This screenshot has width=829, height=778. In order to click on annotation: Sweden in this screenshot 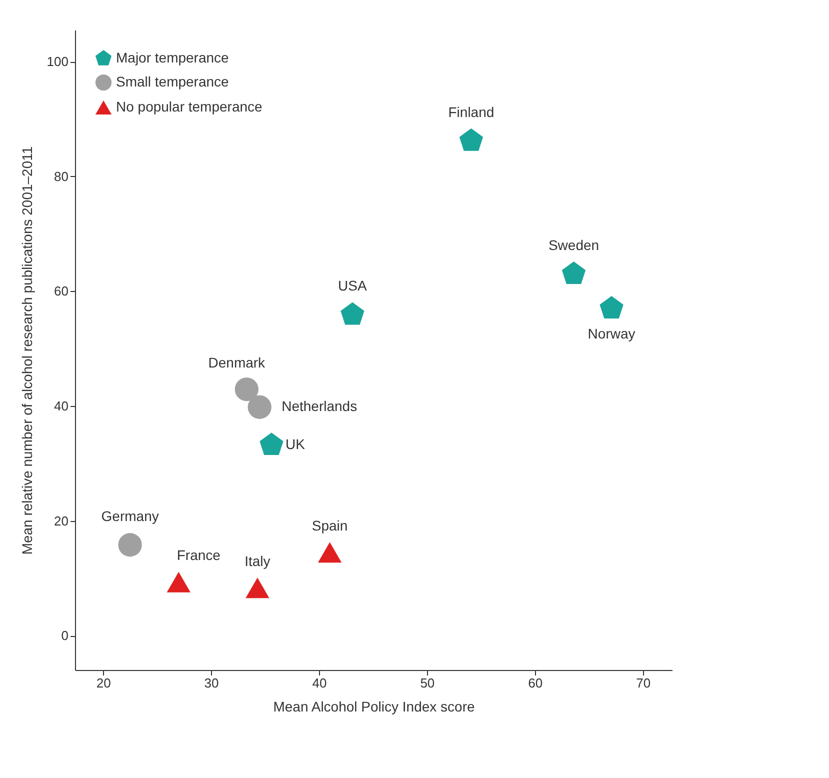, I will do `click(574, 244)`.